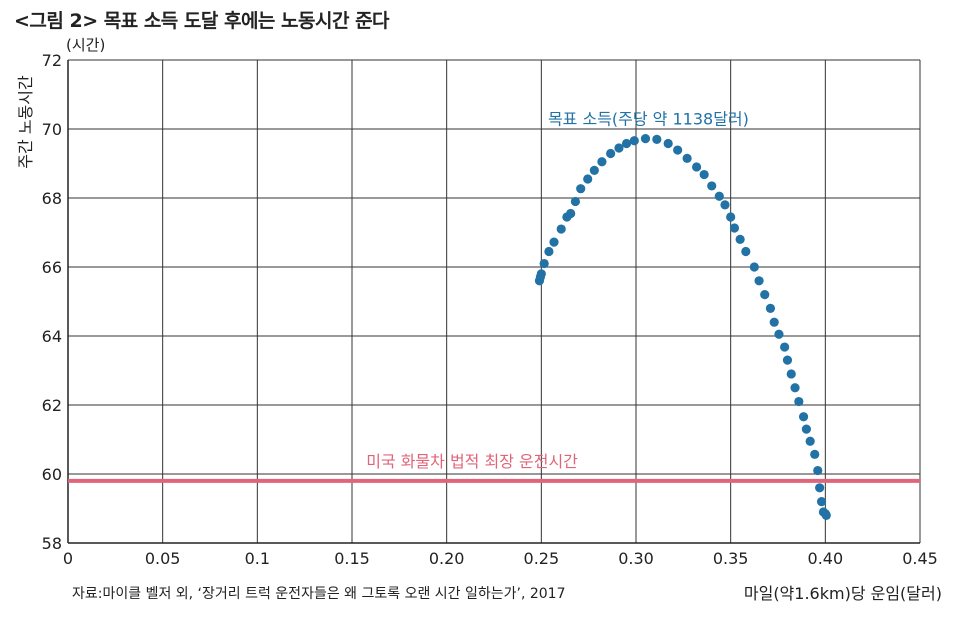  What do you see at coordinates (447, 558) in the screenshot?
I see `x-tick-label: 0.20` at bounding box center [447, 558].